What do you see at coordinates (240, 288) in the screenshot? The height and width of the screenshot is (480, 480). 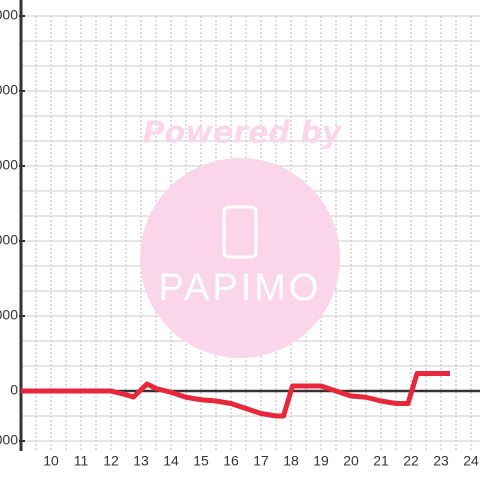 I see `watermark-logo: PAPIMO` at bounding box center [240, 288].